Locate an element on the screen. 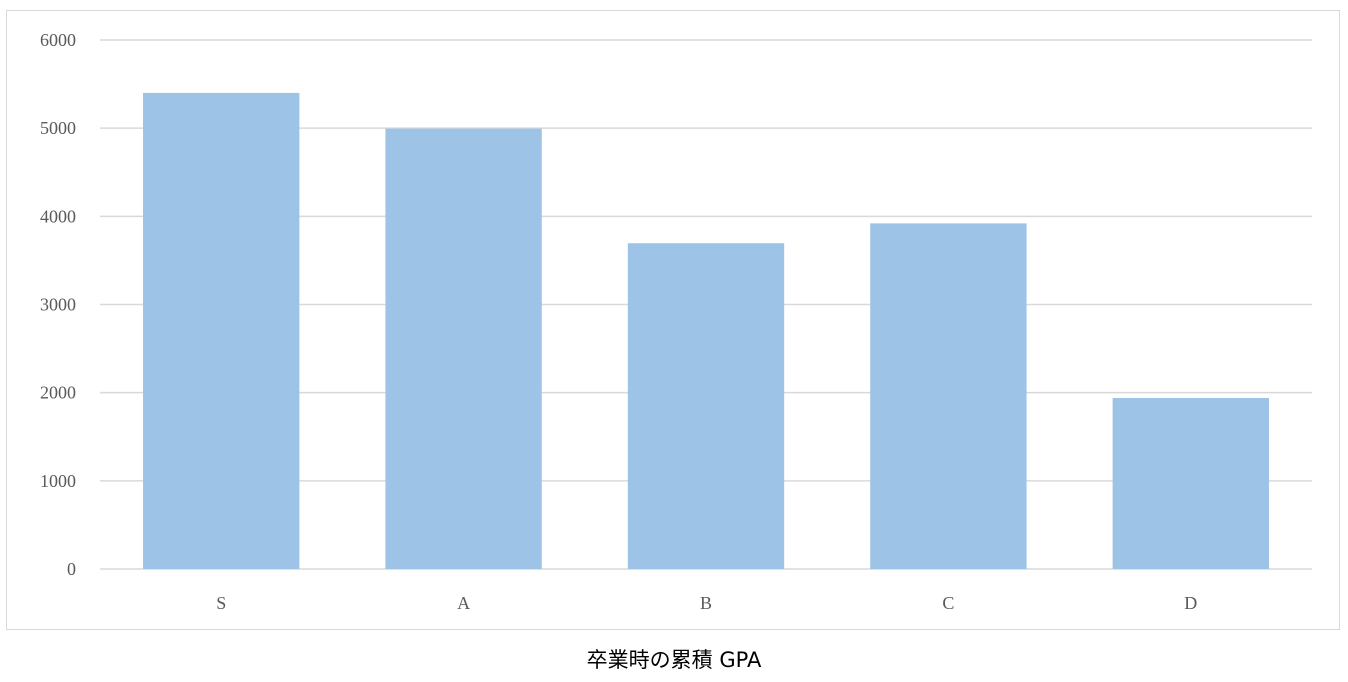 The image size is (1348, 682). bar-B is located at coordinates (706, 406).